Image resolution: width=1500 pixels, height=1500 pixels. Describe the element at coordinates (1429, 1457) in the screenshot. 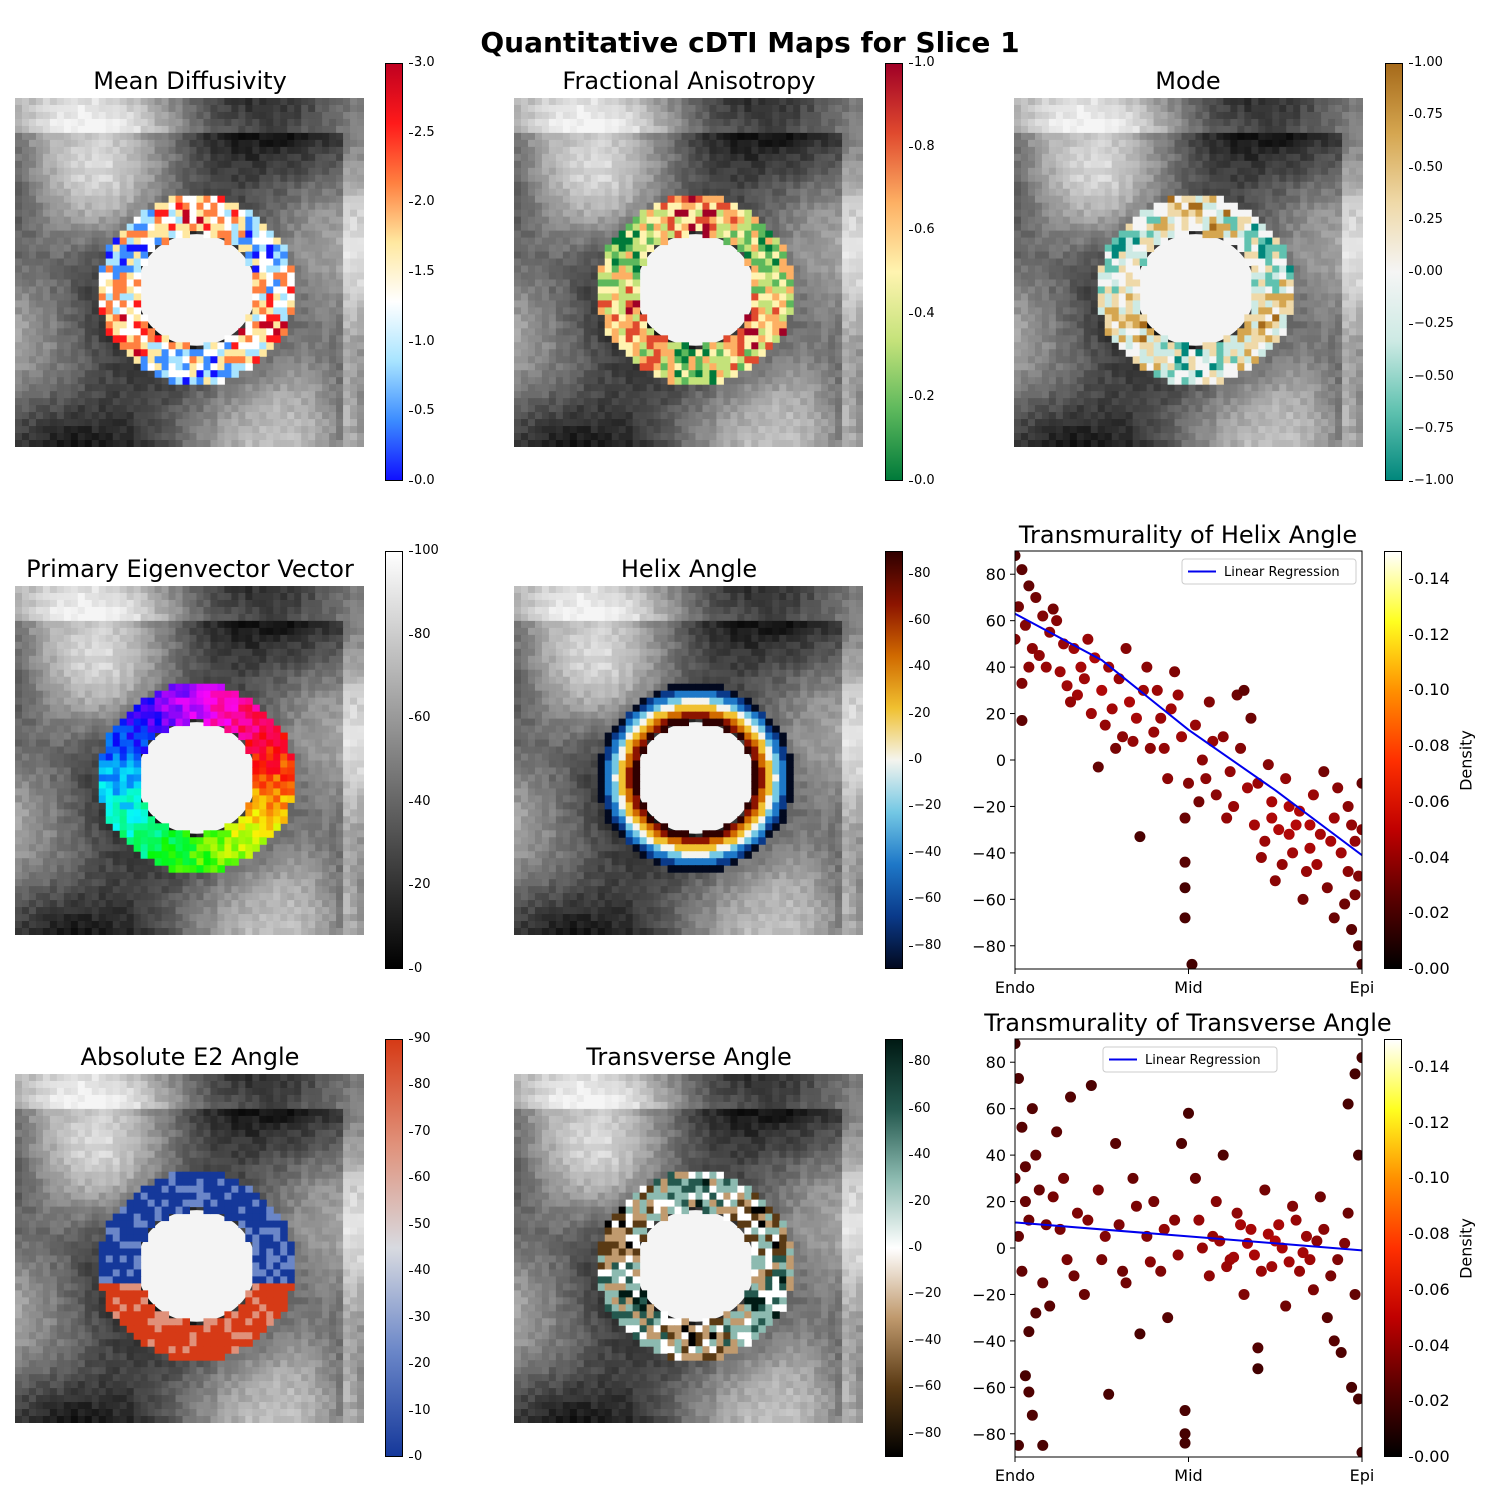

I see `colorbar-tick-label: 0.00` at that location.